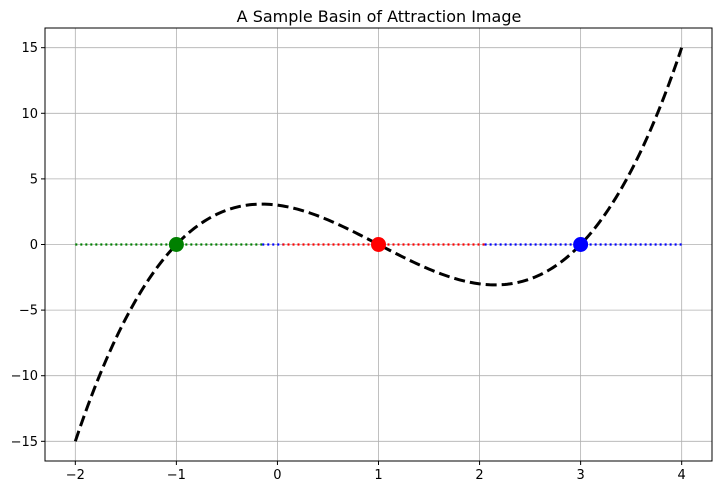 The image size is (727, 489). What do you see at coordinates (580, 475) in the screenshot?
I see `x-tick-label: 3` at bounding box center [580, 475].